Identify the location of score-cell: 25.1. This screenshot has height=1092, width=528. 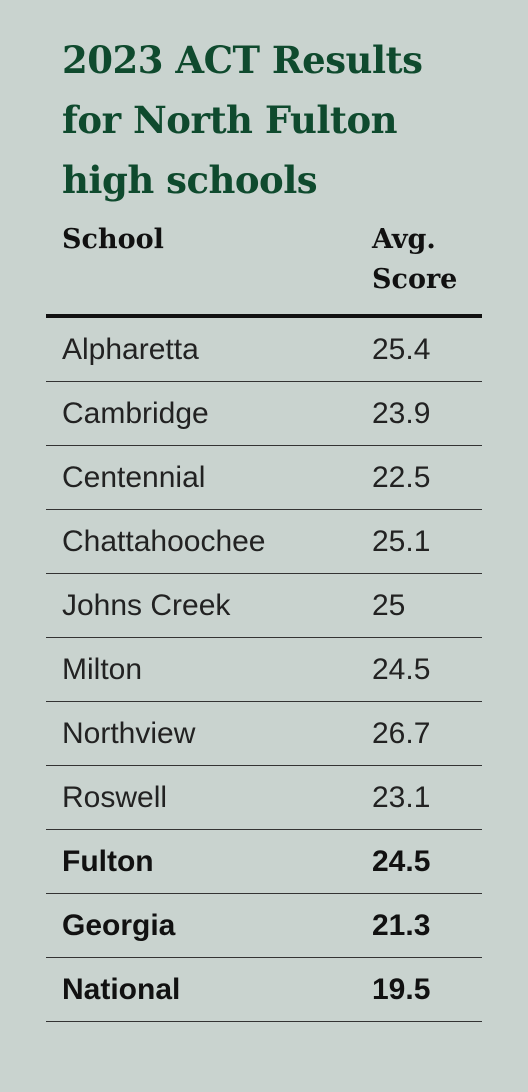
(422, 541).